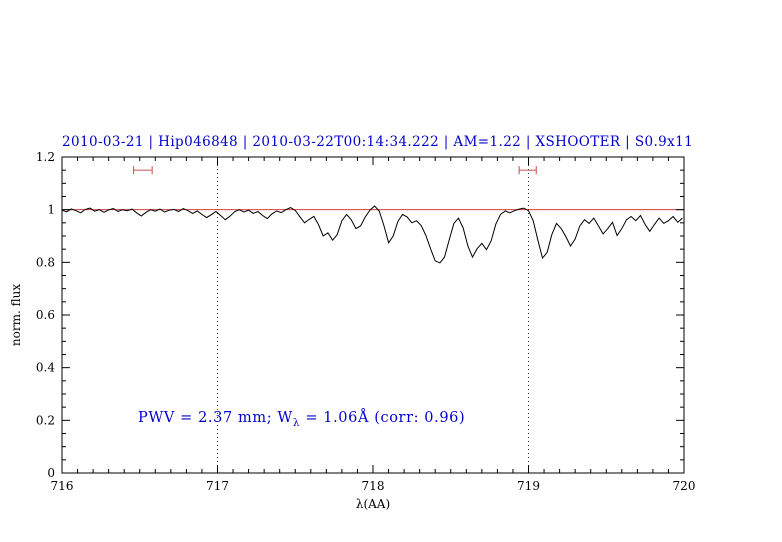 The height and width of the screenshot is (542, 782). What do you see at coordinates (215, 418) in the screenshot?
I see `pwv-annotation-prefix: PWV = 2.37 mm; W` at bounding box center [215, 418].